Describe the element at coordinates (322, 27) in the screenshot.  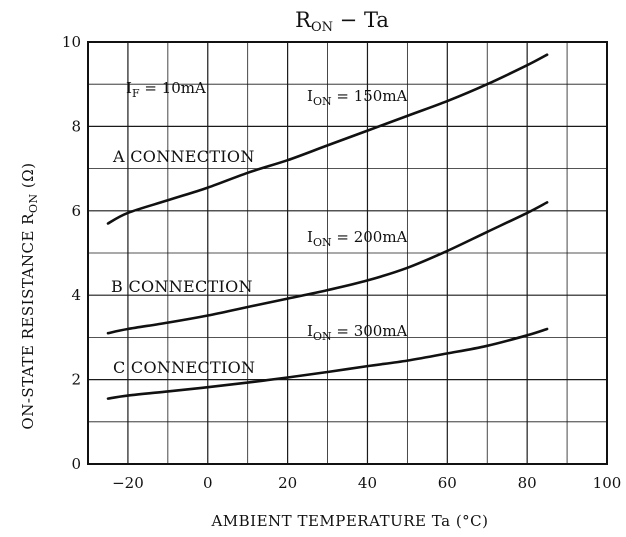
I see `chart-title-sub: ON` at that location.